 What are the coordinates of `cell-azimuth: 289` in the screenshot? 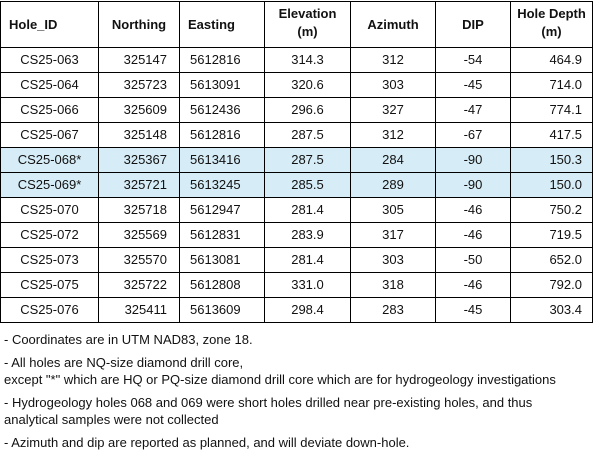 It's located at (393, 185).